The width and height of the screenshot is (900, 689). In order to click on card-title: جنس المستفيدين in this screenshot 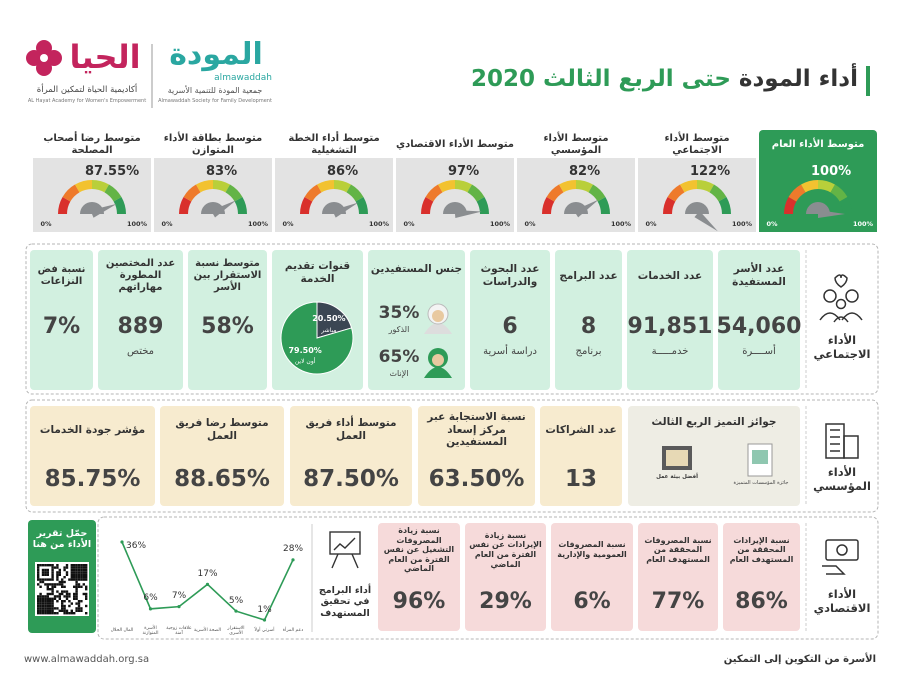, I will do `click(416, 268)`.